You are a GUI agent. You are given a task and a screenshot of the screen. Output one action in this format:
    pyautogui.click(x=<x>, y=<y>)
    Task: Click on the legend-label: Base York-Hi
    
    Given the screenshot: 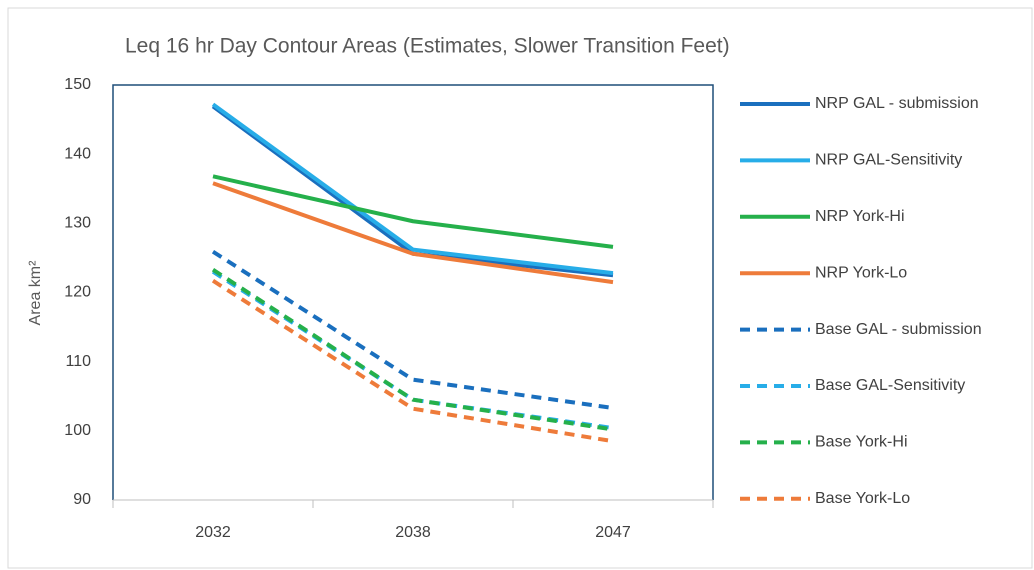 What is the action you would take?
    pyautogui.click(x=861, y=442)
    